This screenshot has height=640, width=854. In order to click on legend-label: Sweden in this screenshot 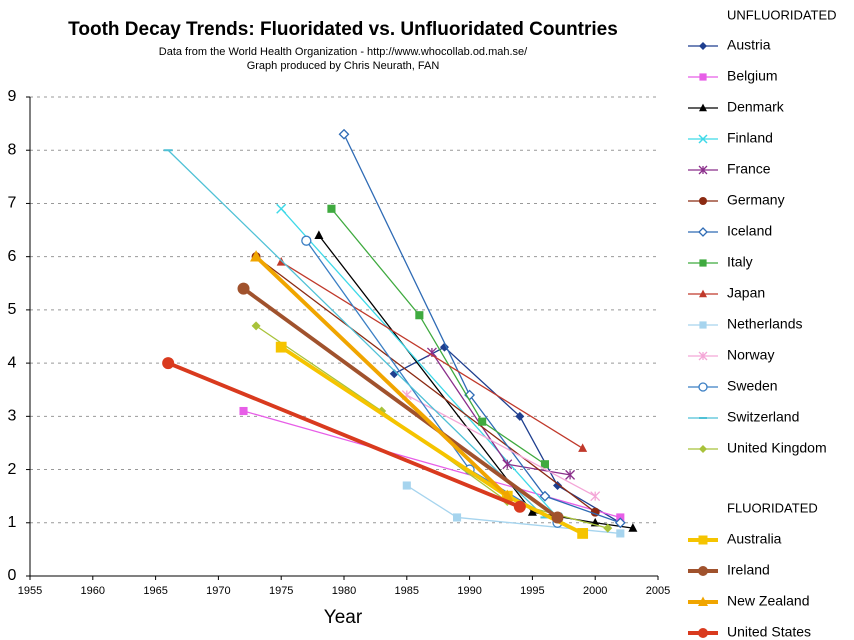, I will do `click(752, 386)`.